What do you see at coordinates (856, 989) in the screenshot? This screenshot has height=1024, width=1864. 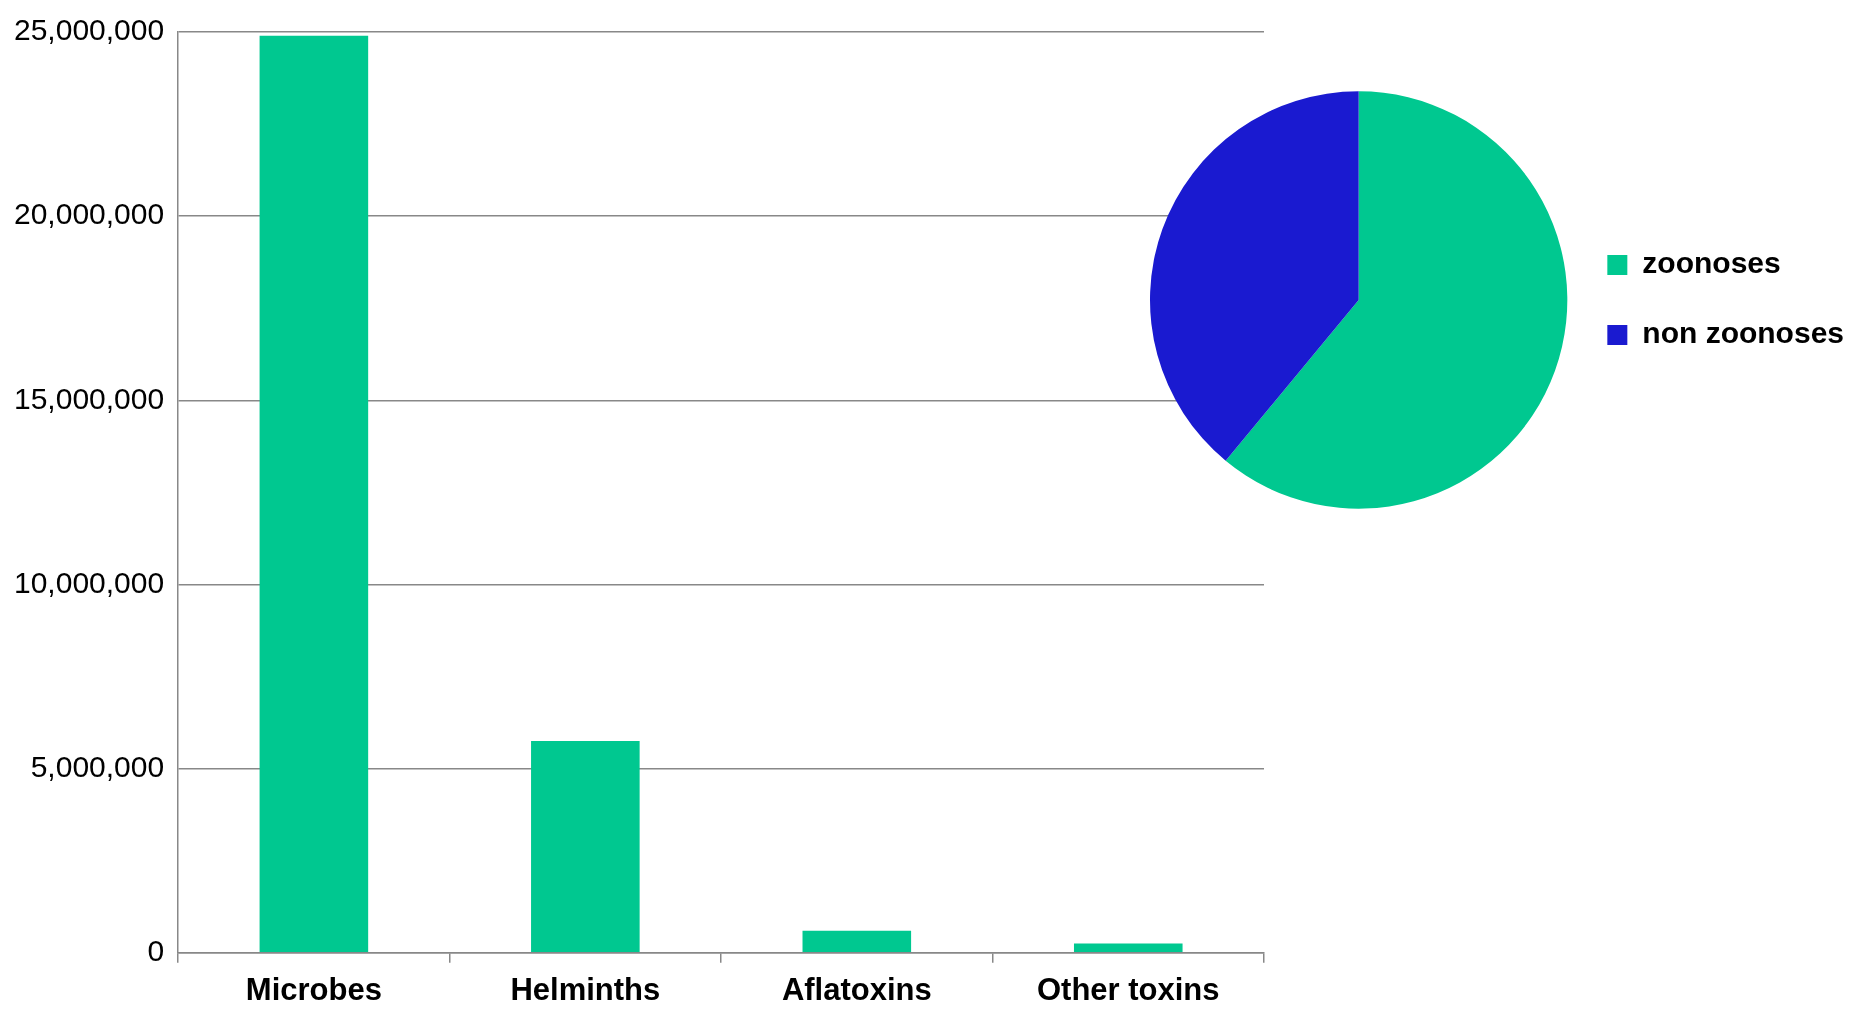 I see `x-tick-label: Aflatoxins` at bounding box center [856, 989].